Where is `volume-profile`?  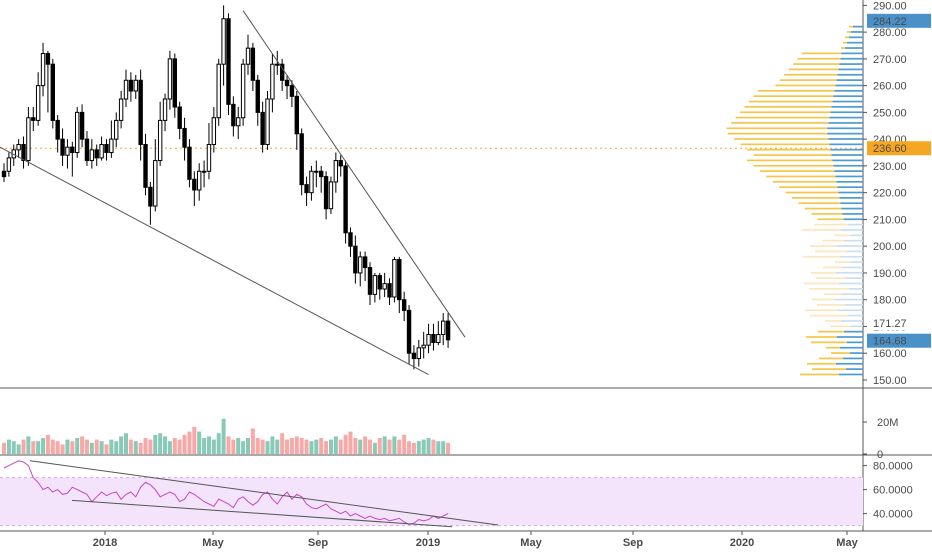 volume-profile is located at coordinates (794, 200).